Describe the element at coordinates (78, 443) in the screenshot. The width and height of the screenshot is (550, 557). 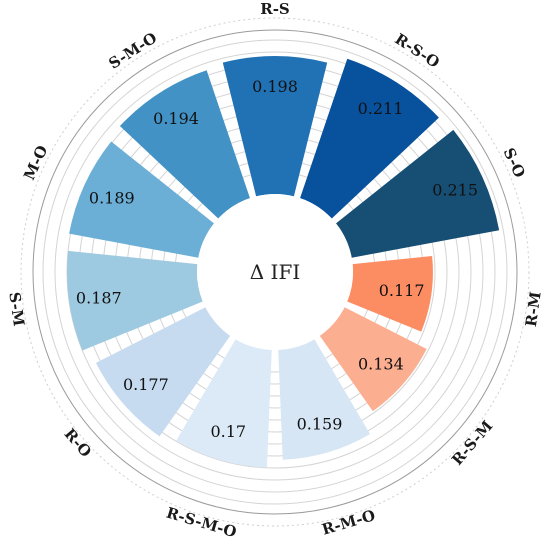
I see `category-label: R-O` at that location.